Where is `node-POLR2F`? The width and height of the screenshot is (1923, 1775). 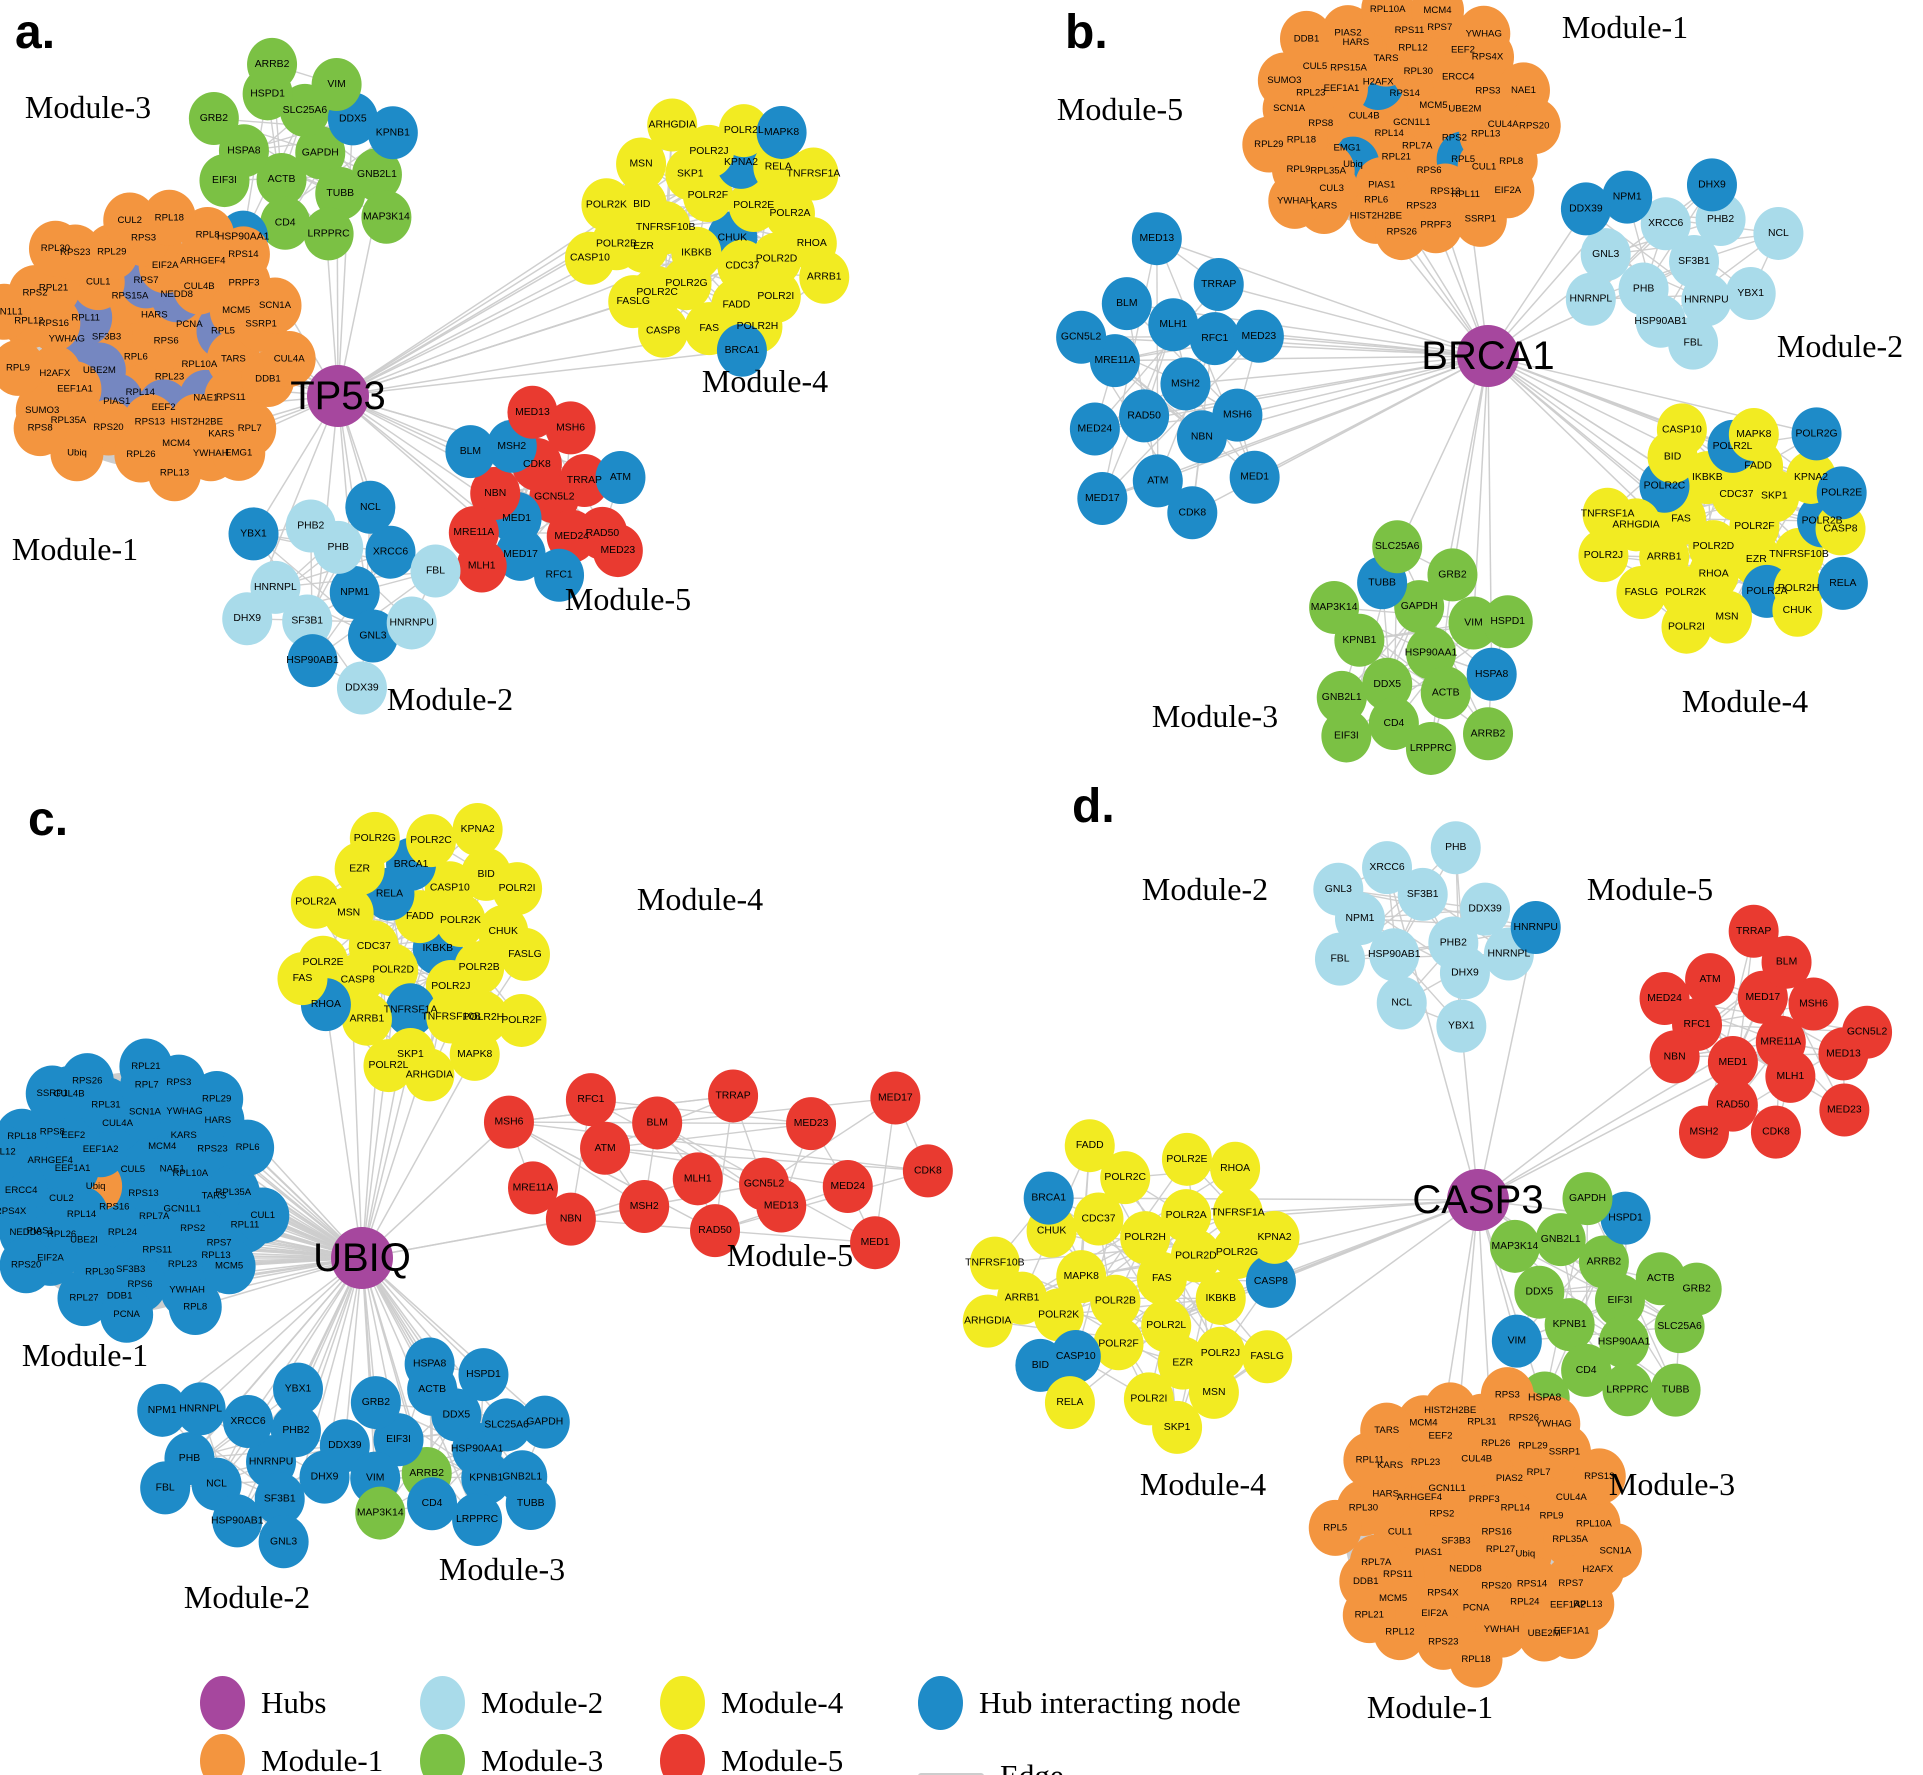
node-POLR2F is located at coordinates (521, 1020).